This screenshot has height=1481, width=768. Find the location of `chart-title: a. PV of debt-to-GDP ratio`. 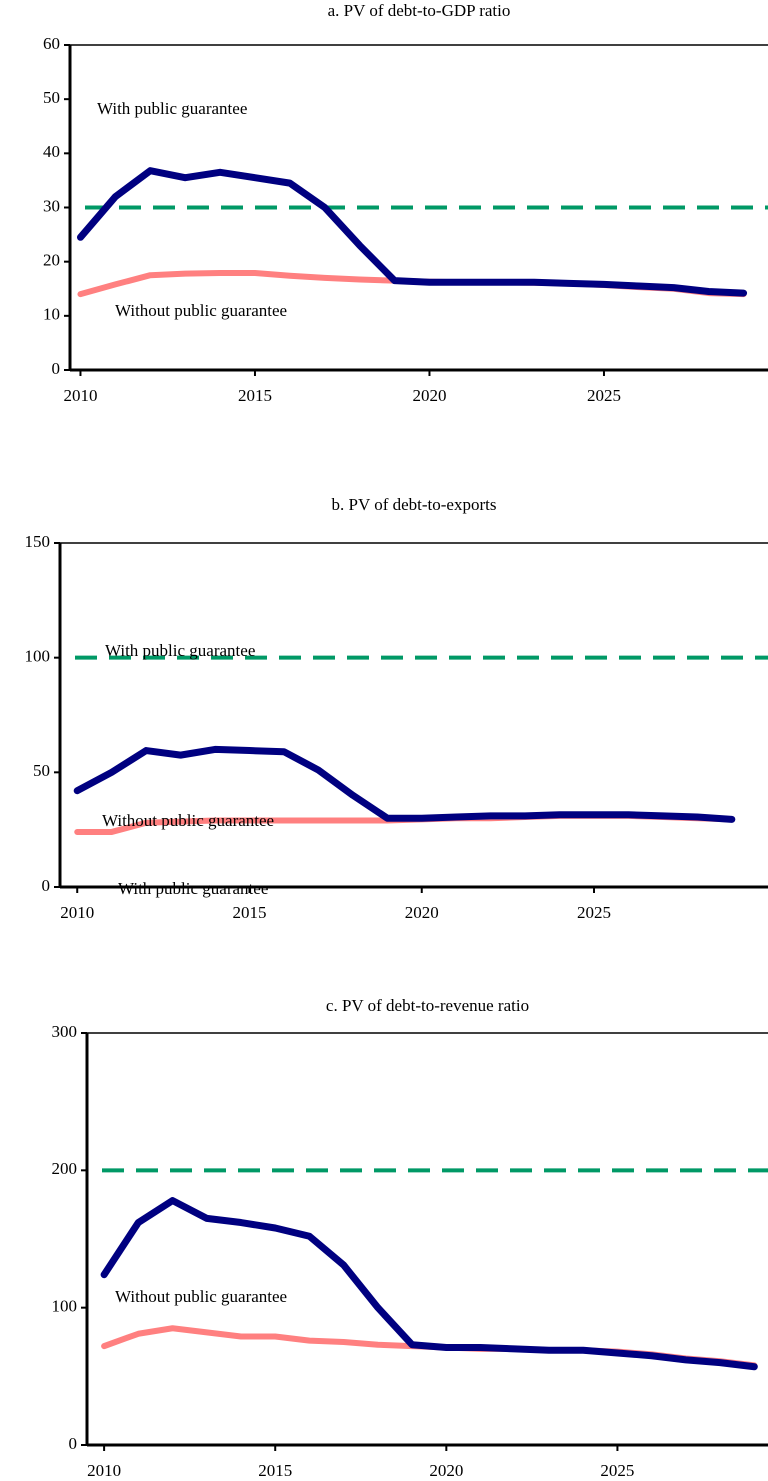

chart-title: a. PV of debt-to-GDP ratio is located at coordinates (419, 10).